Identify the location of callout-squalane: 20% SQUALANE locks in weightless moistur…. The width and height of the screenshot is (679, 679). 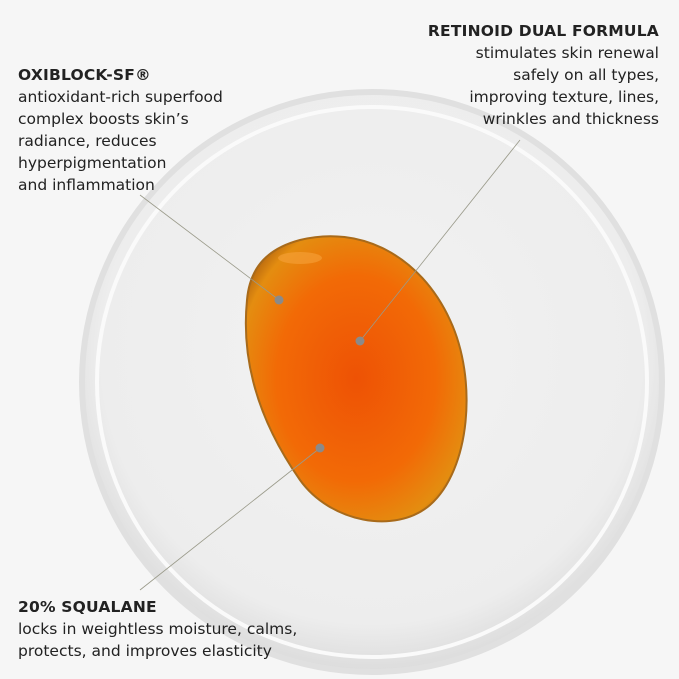
(157, 629).